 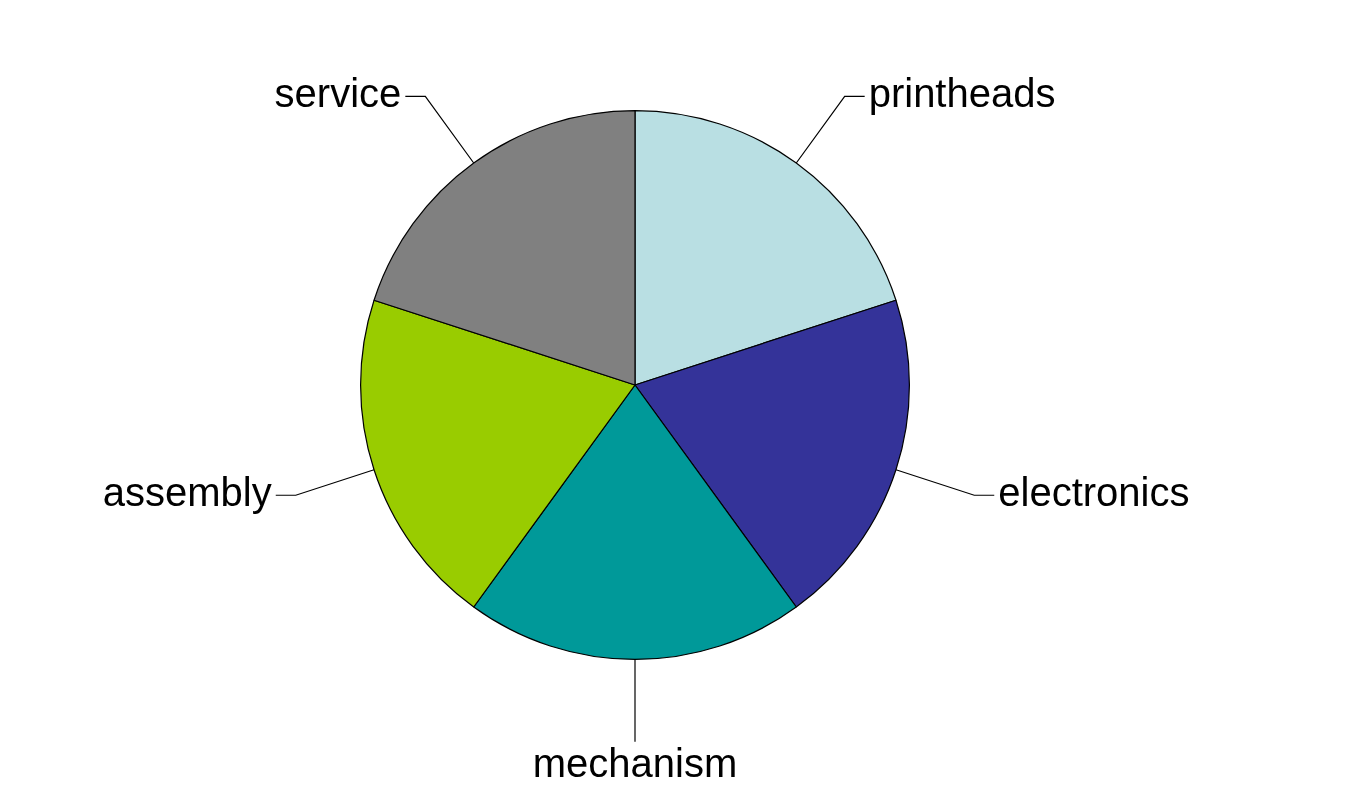 I want to click on slice-label: mechanism, so click(x=635, y=762).